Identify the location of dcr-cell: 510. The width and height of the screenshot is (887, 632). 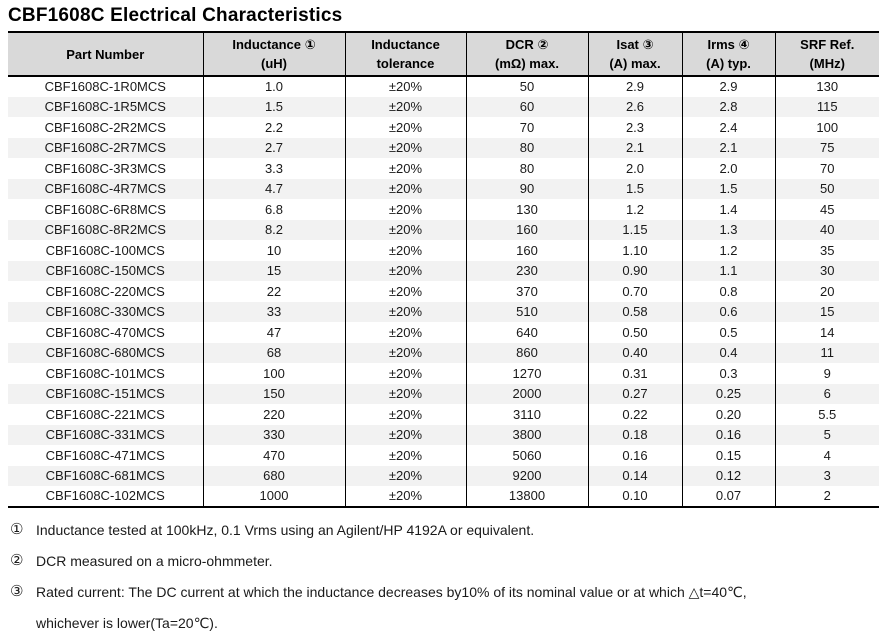
(526, 311).